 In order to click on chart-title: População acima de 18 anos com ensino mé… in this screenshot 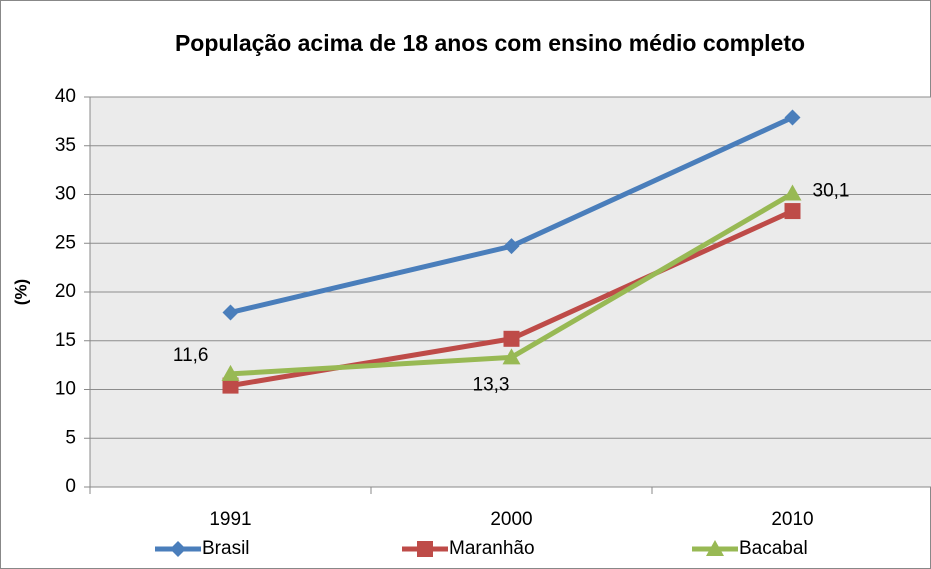, I will do `click(490, 43)`.